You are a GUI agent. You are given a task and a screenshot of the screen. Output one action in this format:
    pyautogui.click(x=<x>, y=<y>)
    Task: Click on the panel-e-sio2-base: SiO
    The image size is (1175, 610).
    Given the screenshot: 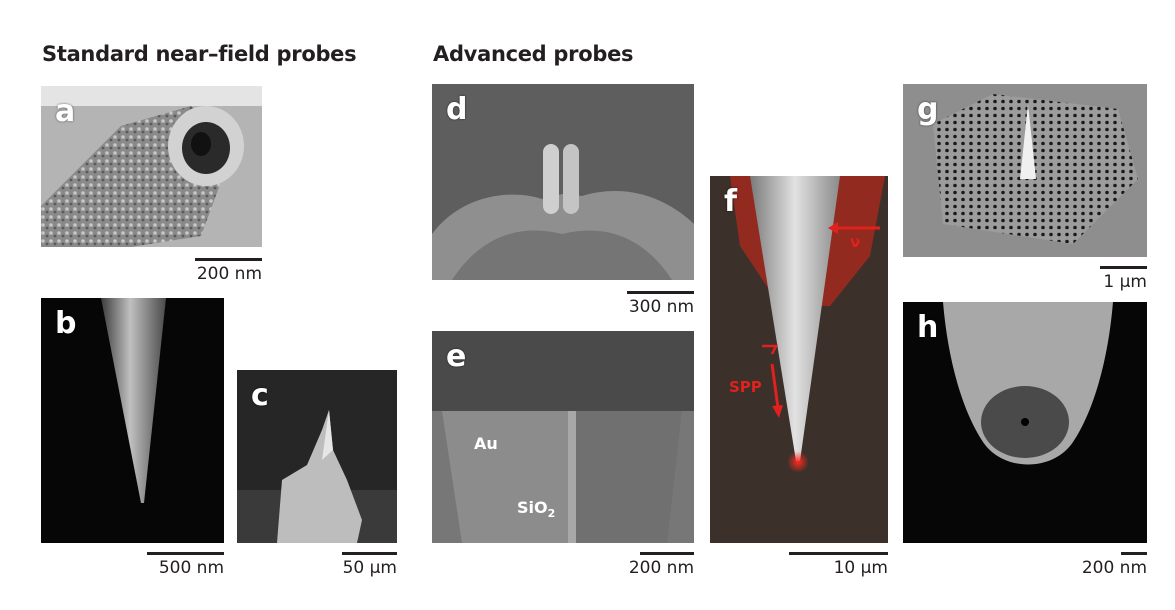 What is the action you would take?
    pyautogui.click(x=532, y=507)
    